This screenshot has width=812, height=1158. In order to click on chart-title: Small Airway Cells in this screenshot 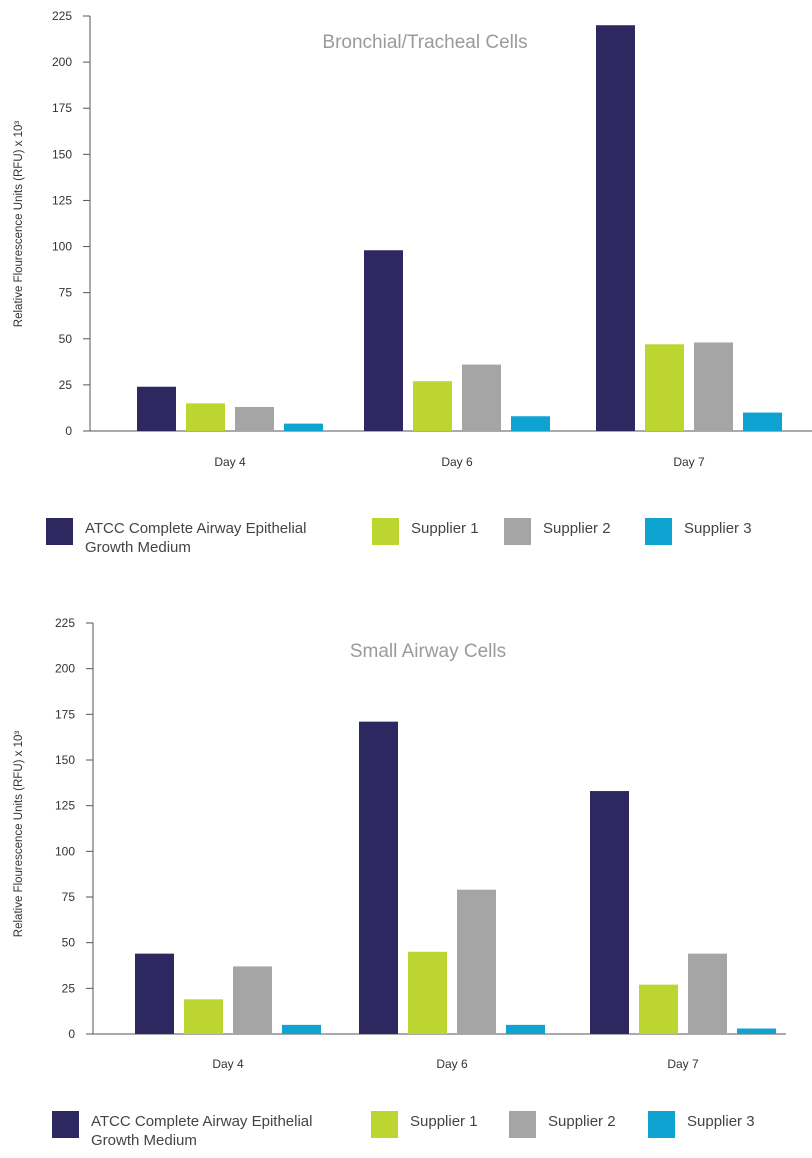, I will do `click(428, 651)`.